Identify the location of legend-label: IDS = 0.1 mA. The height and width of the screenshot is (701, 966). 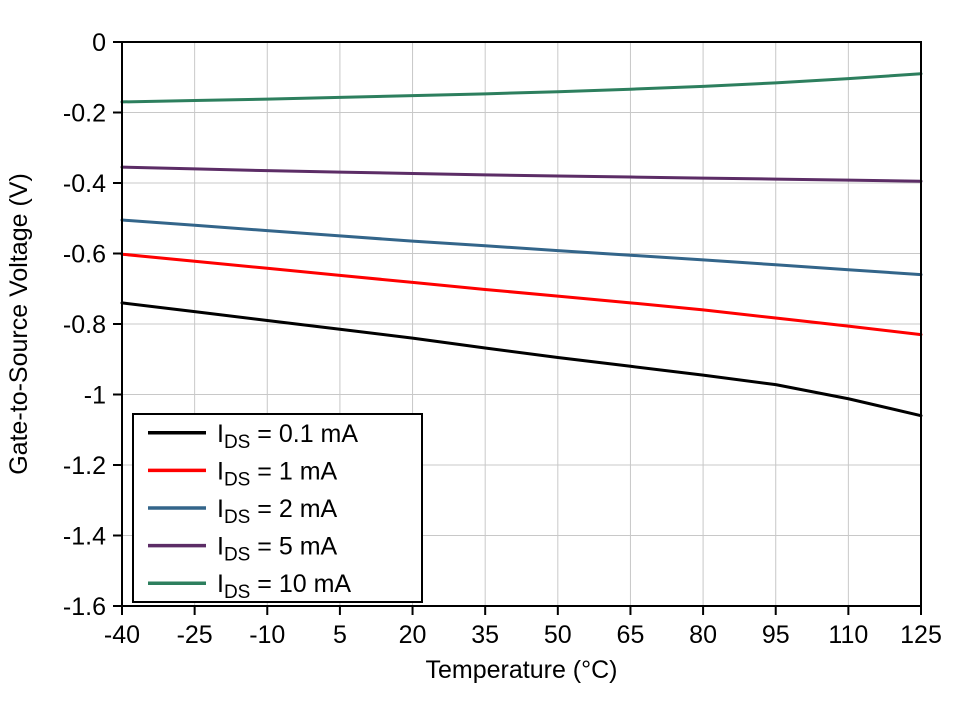
(287, 436).